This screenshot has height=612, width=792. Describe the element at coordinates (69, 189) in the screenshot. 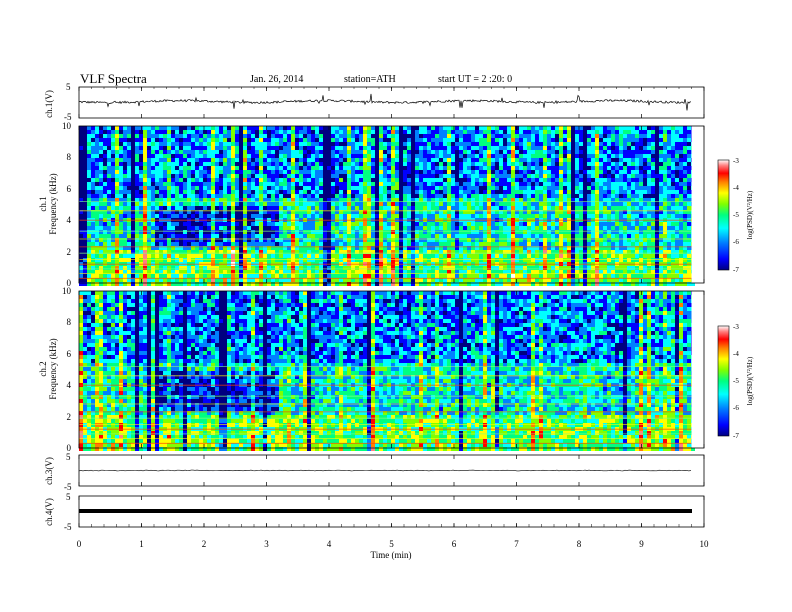

I see `ch1-ytick-6: 6` at that location.